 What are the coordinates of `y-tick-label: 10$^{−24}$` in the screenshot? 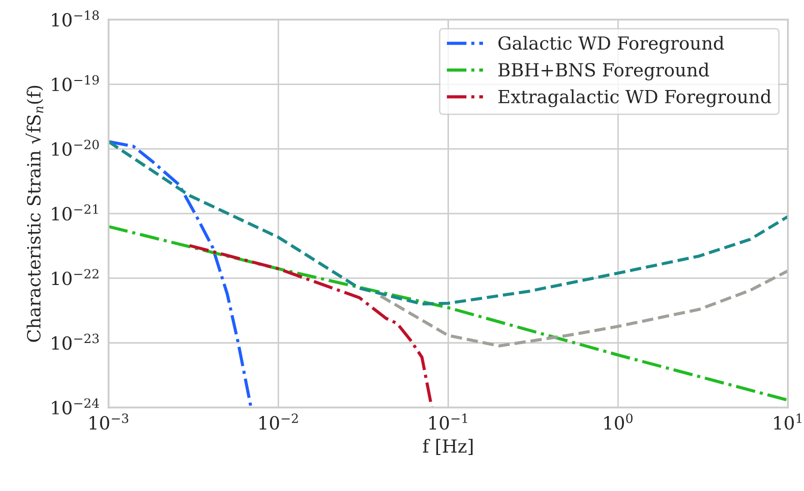 It's located at (76, 406).